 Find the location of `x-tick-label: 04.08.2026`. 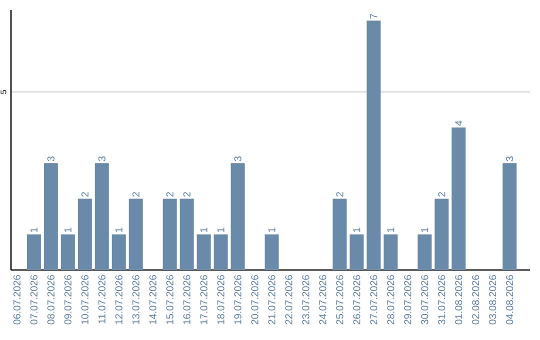

x-tick-label: 04.08.2026 is located at coordinates (510, 299).